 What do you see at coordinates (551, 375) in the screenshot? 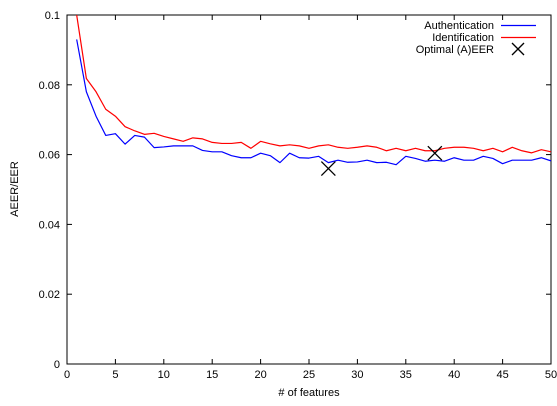
I see `x-tick-label: 50` at bounding box center [551, 375].